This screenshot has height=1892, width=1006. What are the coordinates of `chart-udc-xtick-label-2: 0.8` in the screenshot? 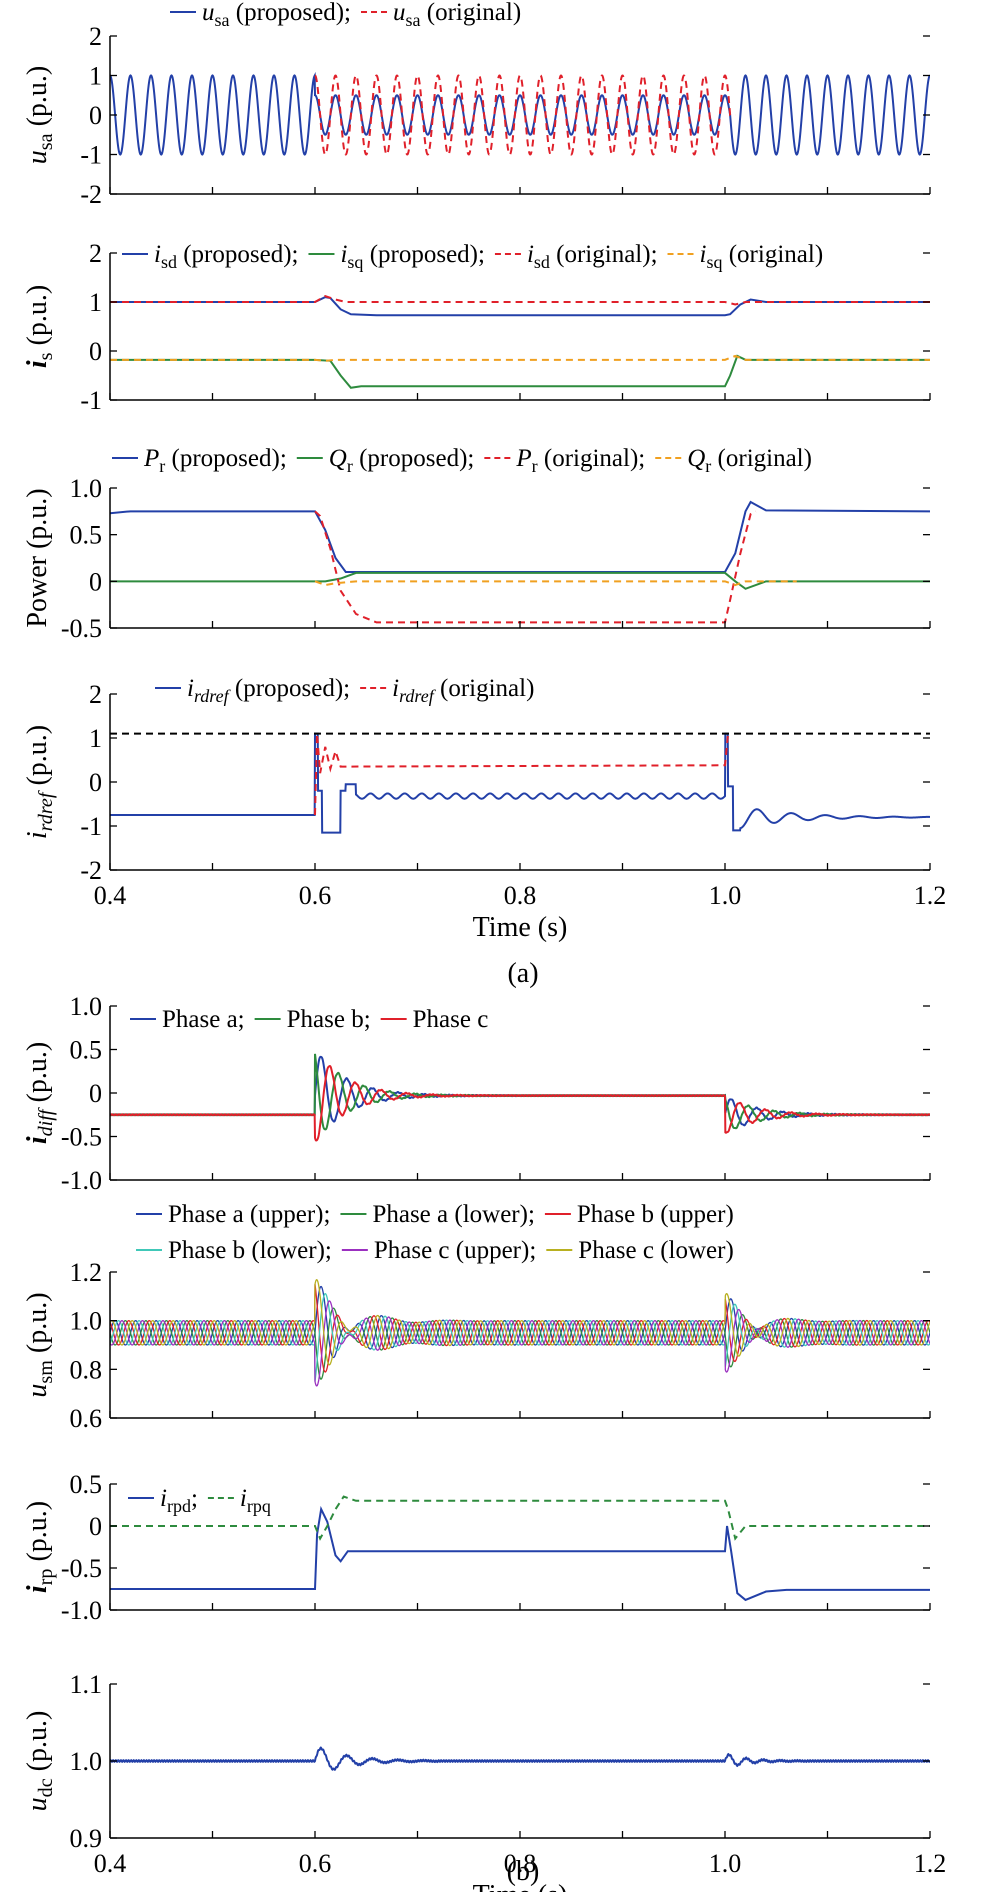 It's located at (520, 1863).